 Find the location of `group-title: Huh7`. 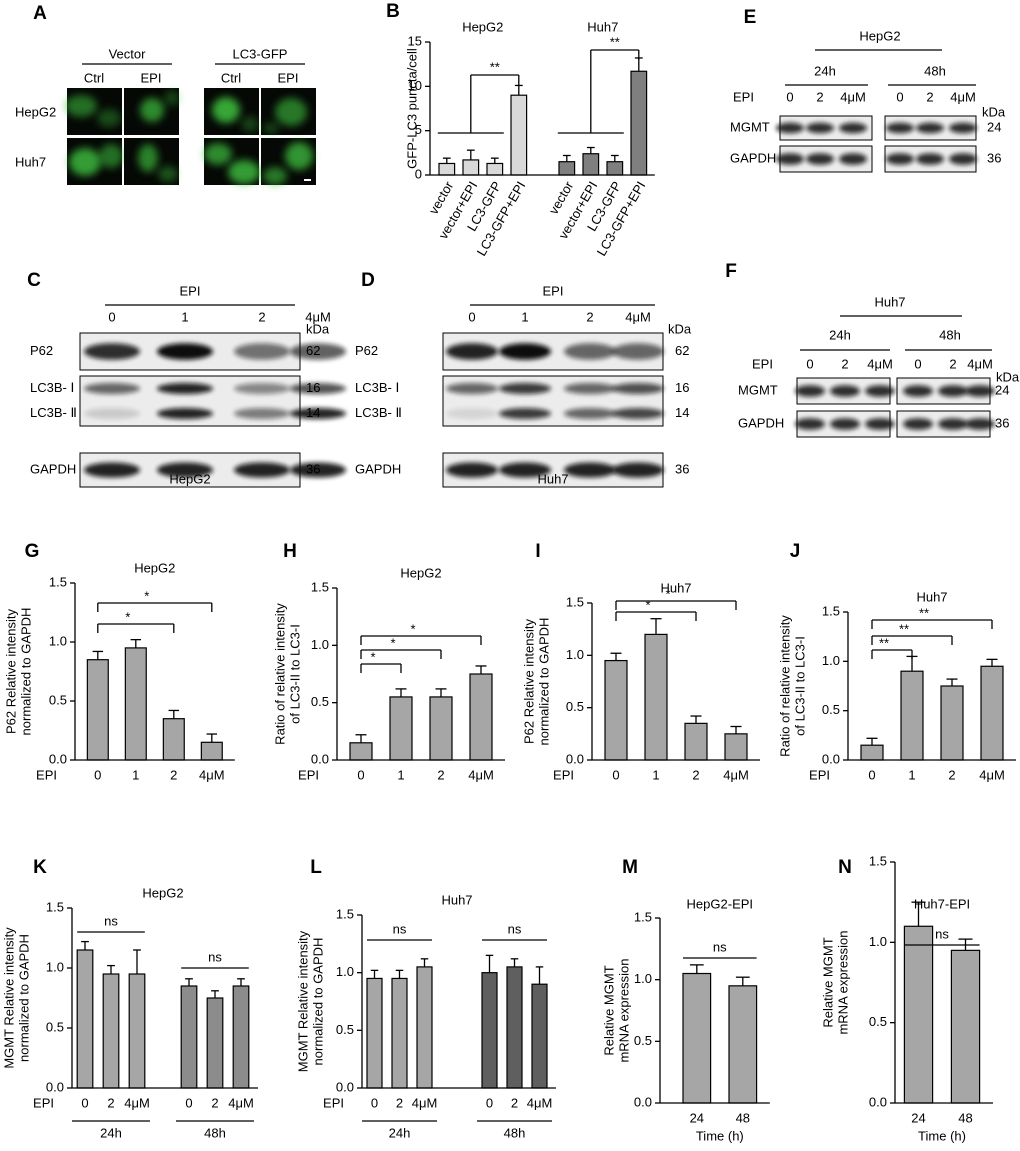

group-title: Huh7 is located at coordinates (602, 26).